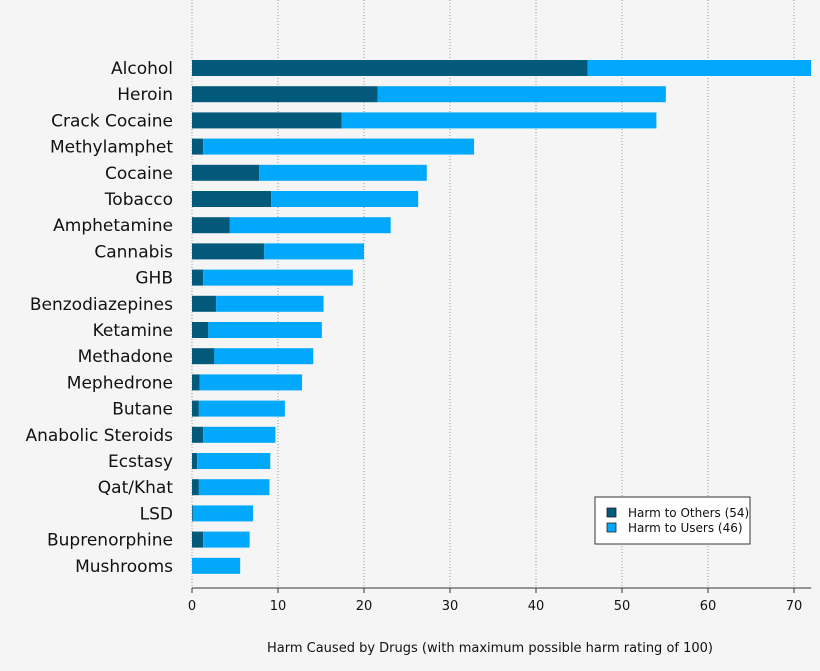  What do you see at coordinates (708, 606) in the screenshot?
I see `x-tick-label: 60` at bounding box center [708, 606].